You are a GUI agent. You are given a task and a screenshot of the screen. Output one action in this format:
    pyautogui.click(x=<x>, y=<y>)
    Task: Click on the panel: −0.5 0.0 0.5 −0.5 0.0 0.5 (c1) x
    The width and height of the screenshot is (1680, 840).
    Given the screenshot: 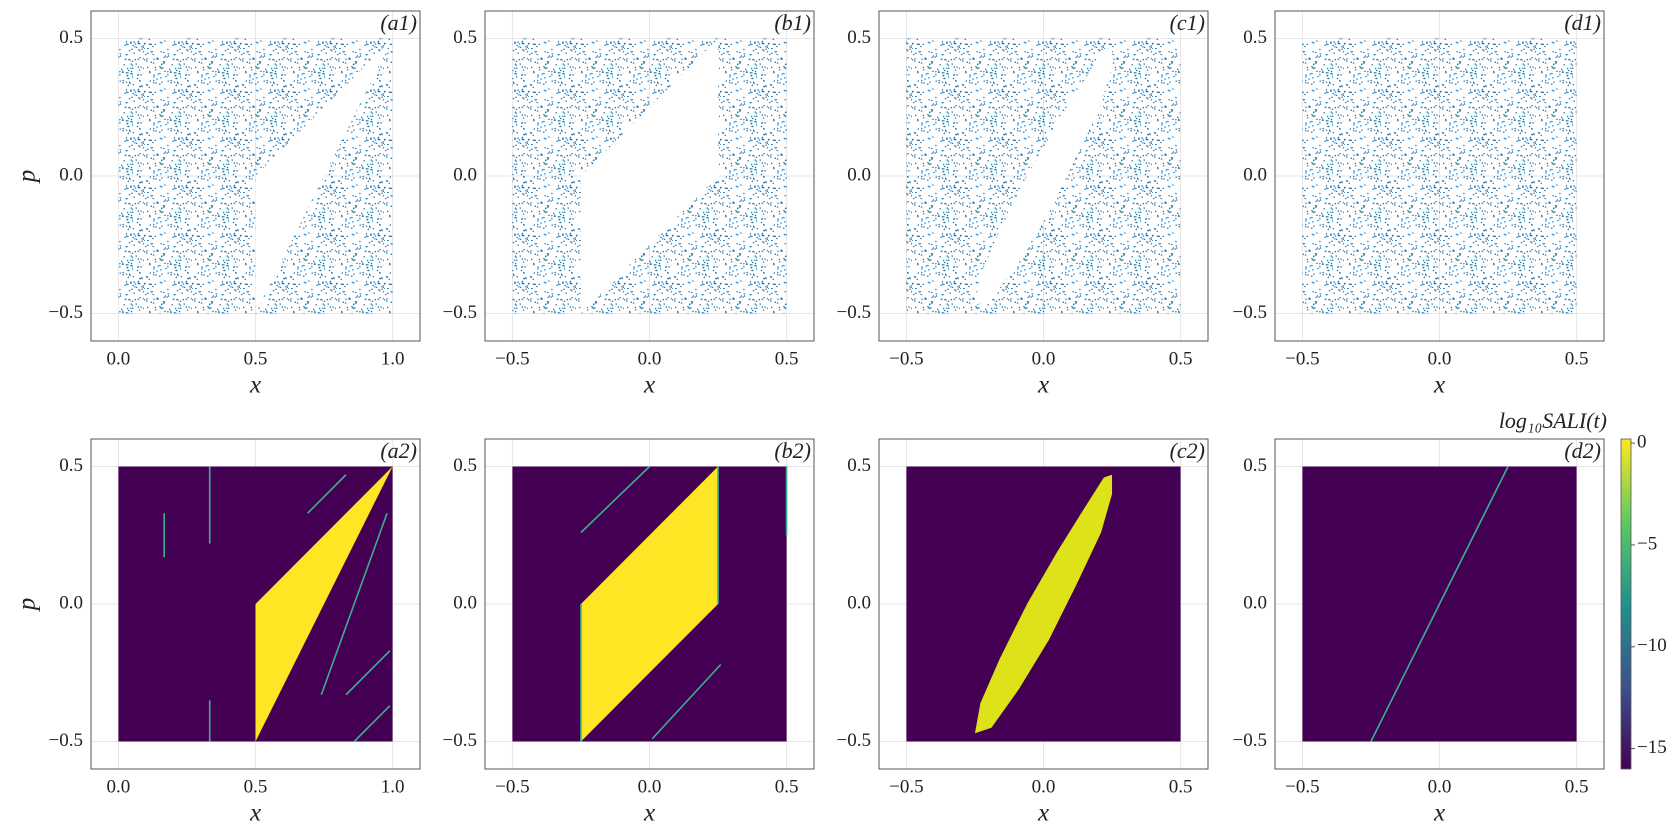 What is the action you would take?
    pyautogui.click(x=1023, y=204)
    